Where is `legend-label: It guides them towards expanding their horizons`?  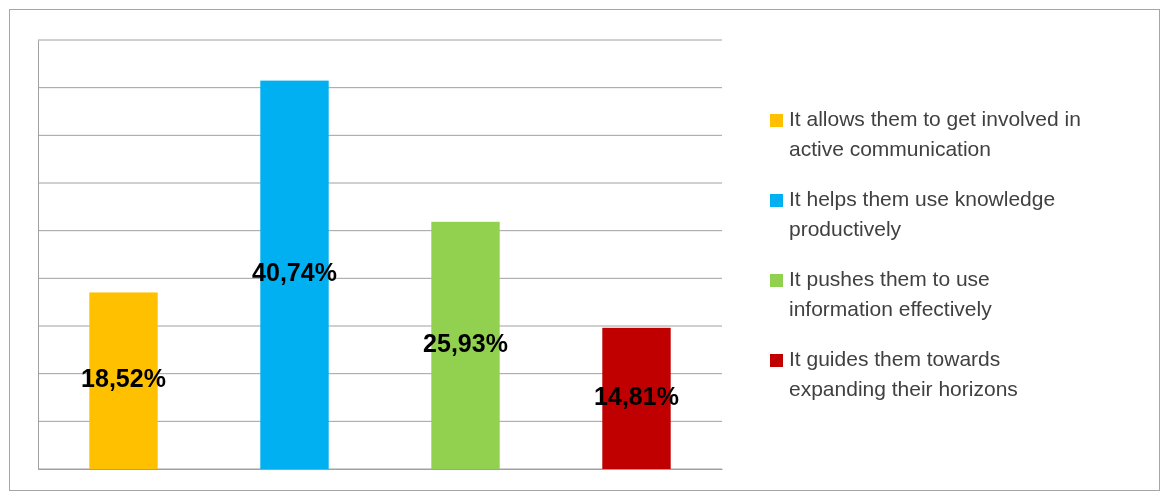
legend-label: It guides them towards expanding their horizons is located at coordinates (903, 373).